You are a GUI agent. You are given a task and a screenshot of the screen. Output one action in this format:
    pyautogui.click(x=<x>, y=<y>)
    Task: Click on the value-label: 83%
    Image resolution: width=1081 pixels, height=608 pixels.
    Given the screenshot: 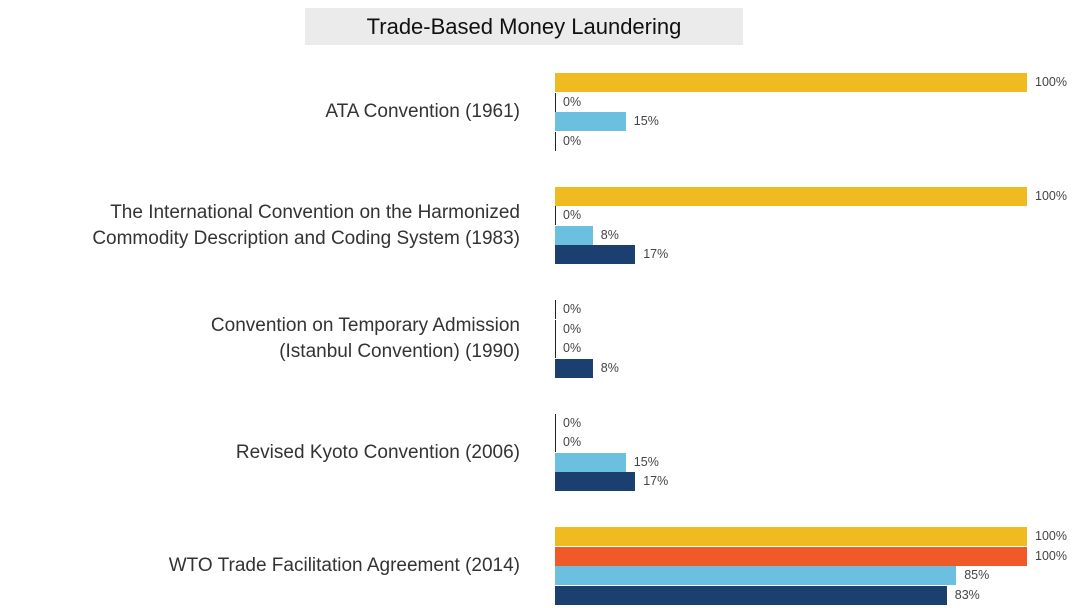 What is the action you would take?
    pyautogui.click(x=967, y=594)
    